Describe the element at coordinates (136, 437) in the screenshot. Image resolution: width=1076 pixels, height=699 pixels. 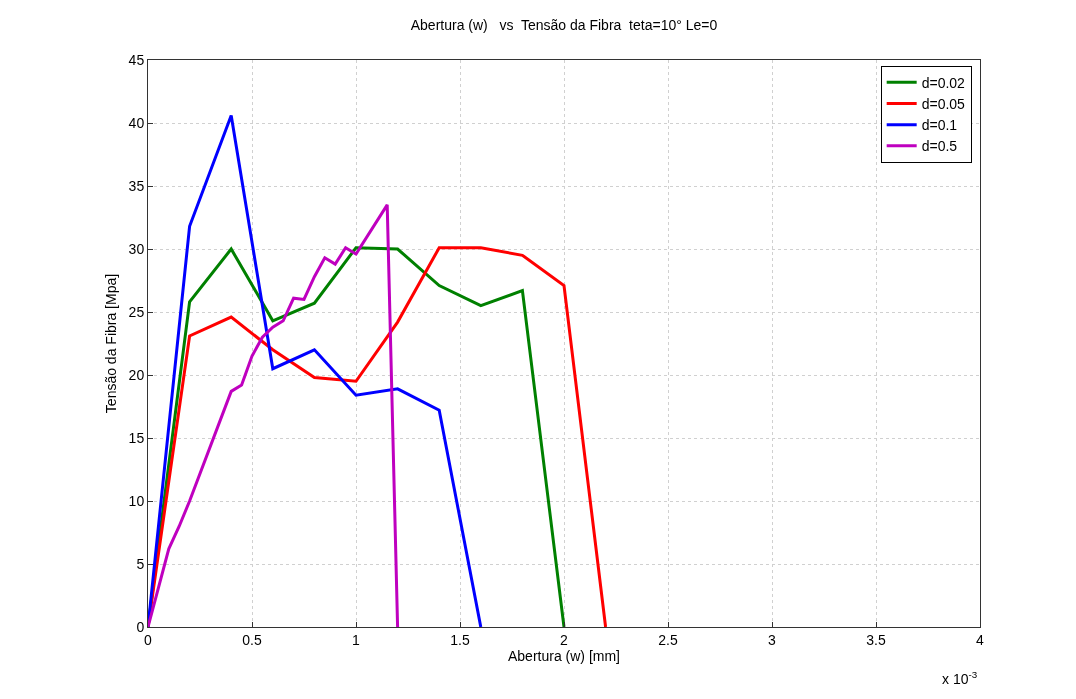
I see `y-tick-label: 15` at that location.